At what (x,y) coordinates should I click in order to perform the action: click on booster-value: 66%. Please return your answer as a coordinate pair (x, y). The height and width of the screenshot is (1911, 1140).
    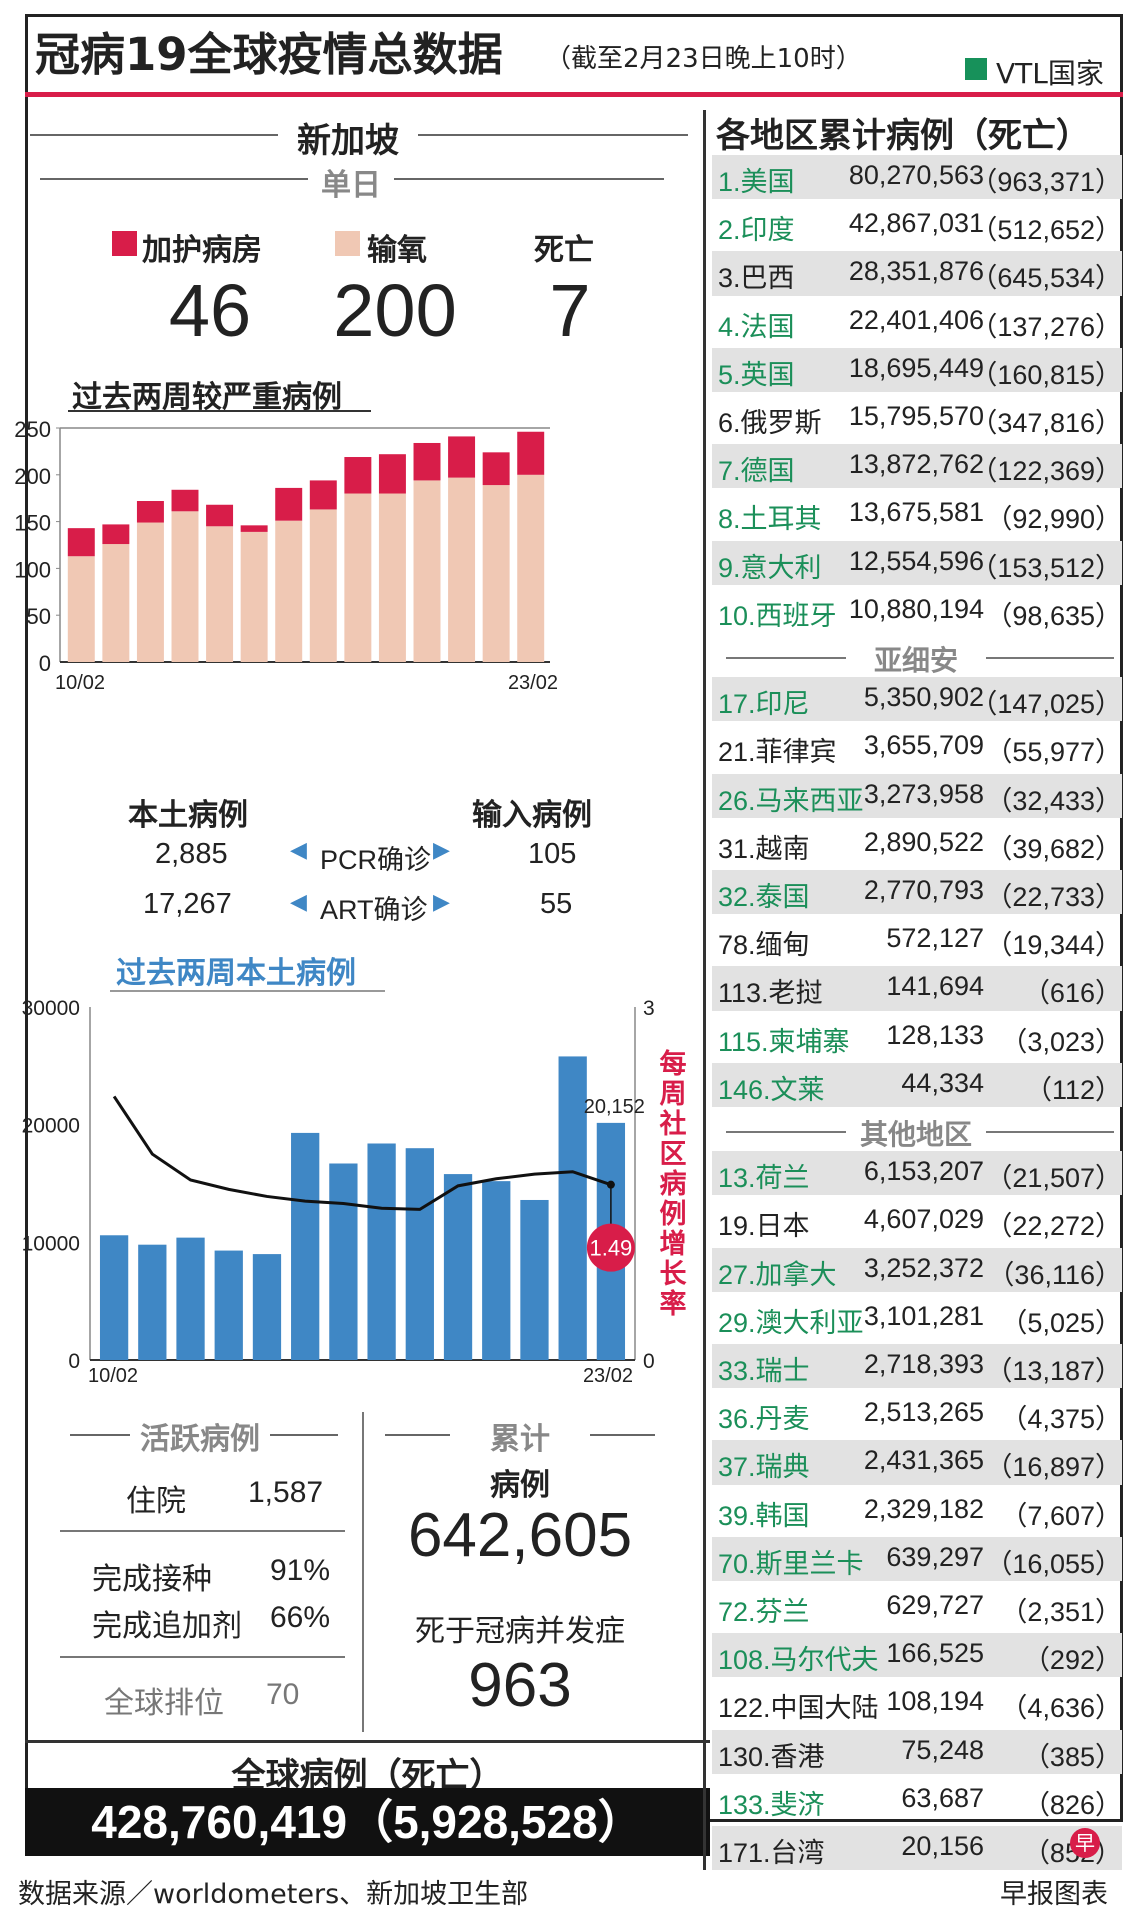
    Looking at the image, I should click on (300, 1617).